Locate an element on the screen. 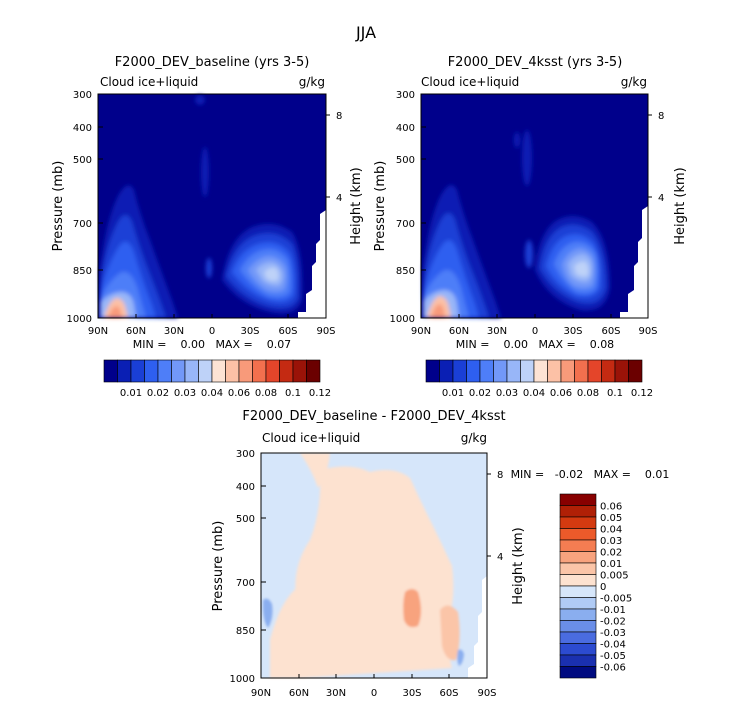 This screenshot has height=702, width=733. p3-colorbar-label-2: 0.04 is located at coordinates (611, 530).